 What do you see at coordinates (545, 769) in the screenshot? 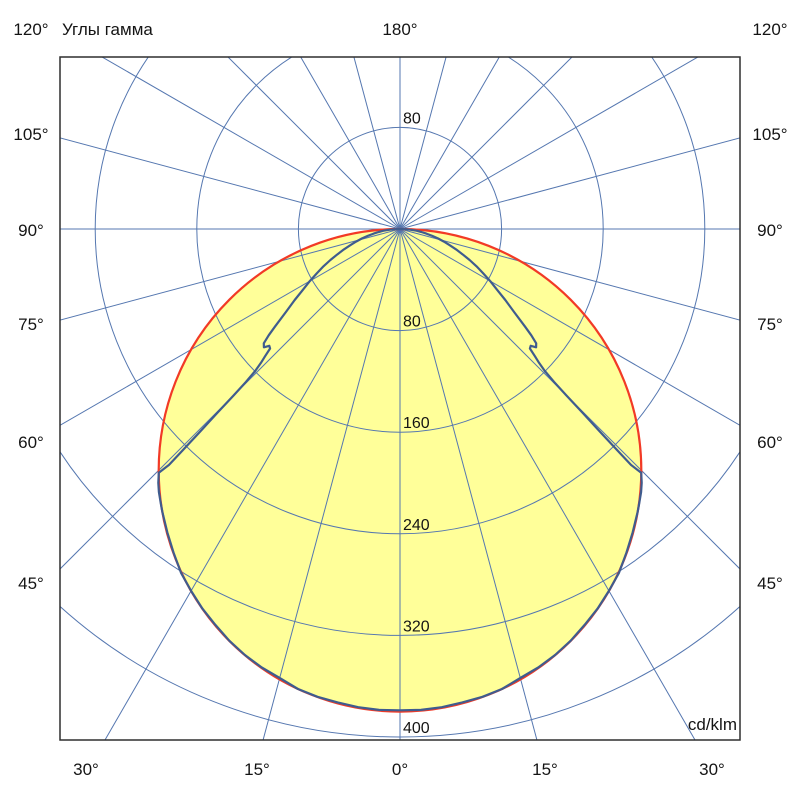
I see `bottom-angle-label-15: 15°` at bounding box center [545, 769].